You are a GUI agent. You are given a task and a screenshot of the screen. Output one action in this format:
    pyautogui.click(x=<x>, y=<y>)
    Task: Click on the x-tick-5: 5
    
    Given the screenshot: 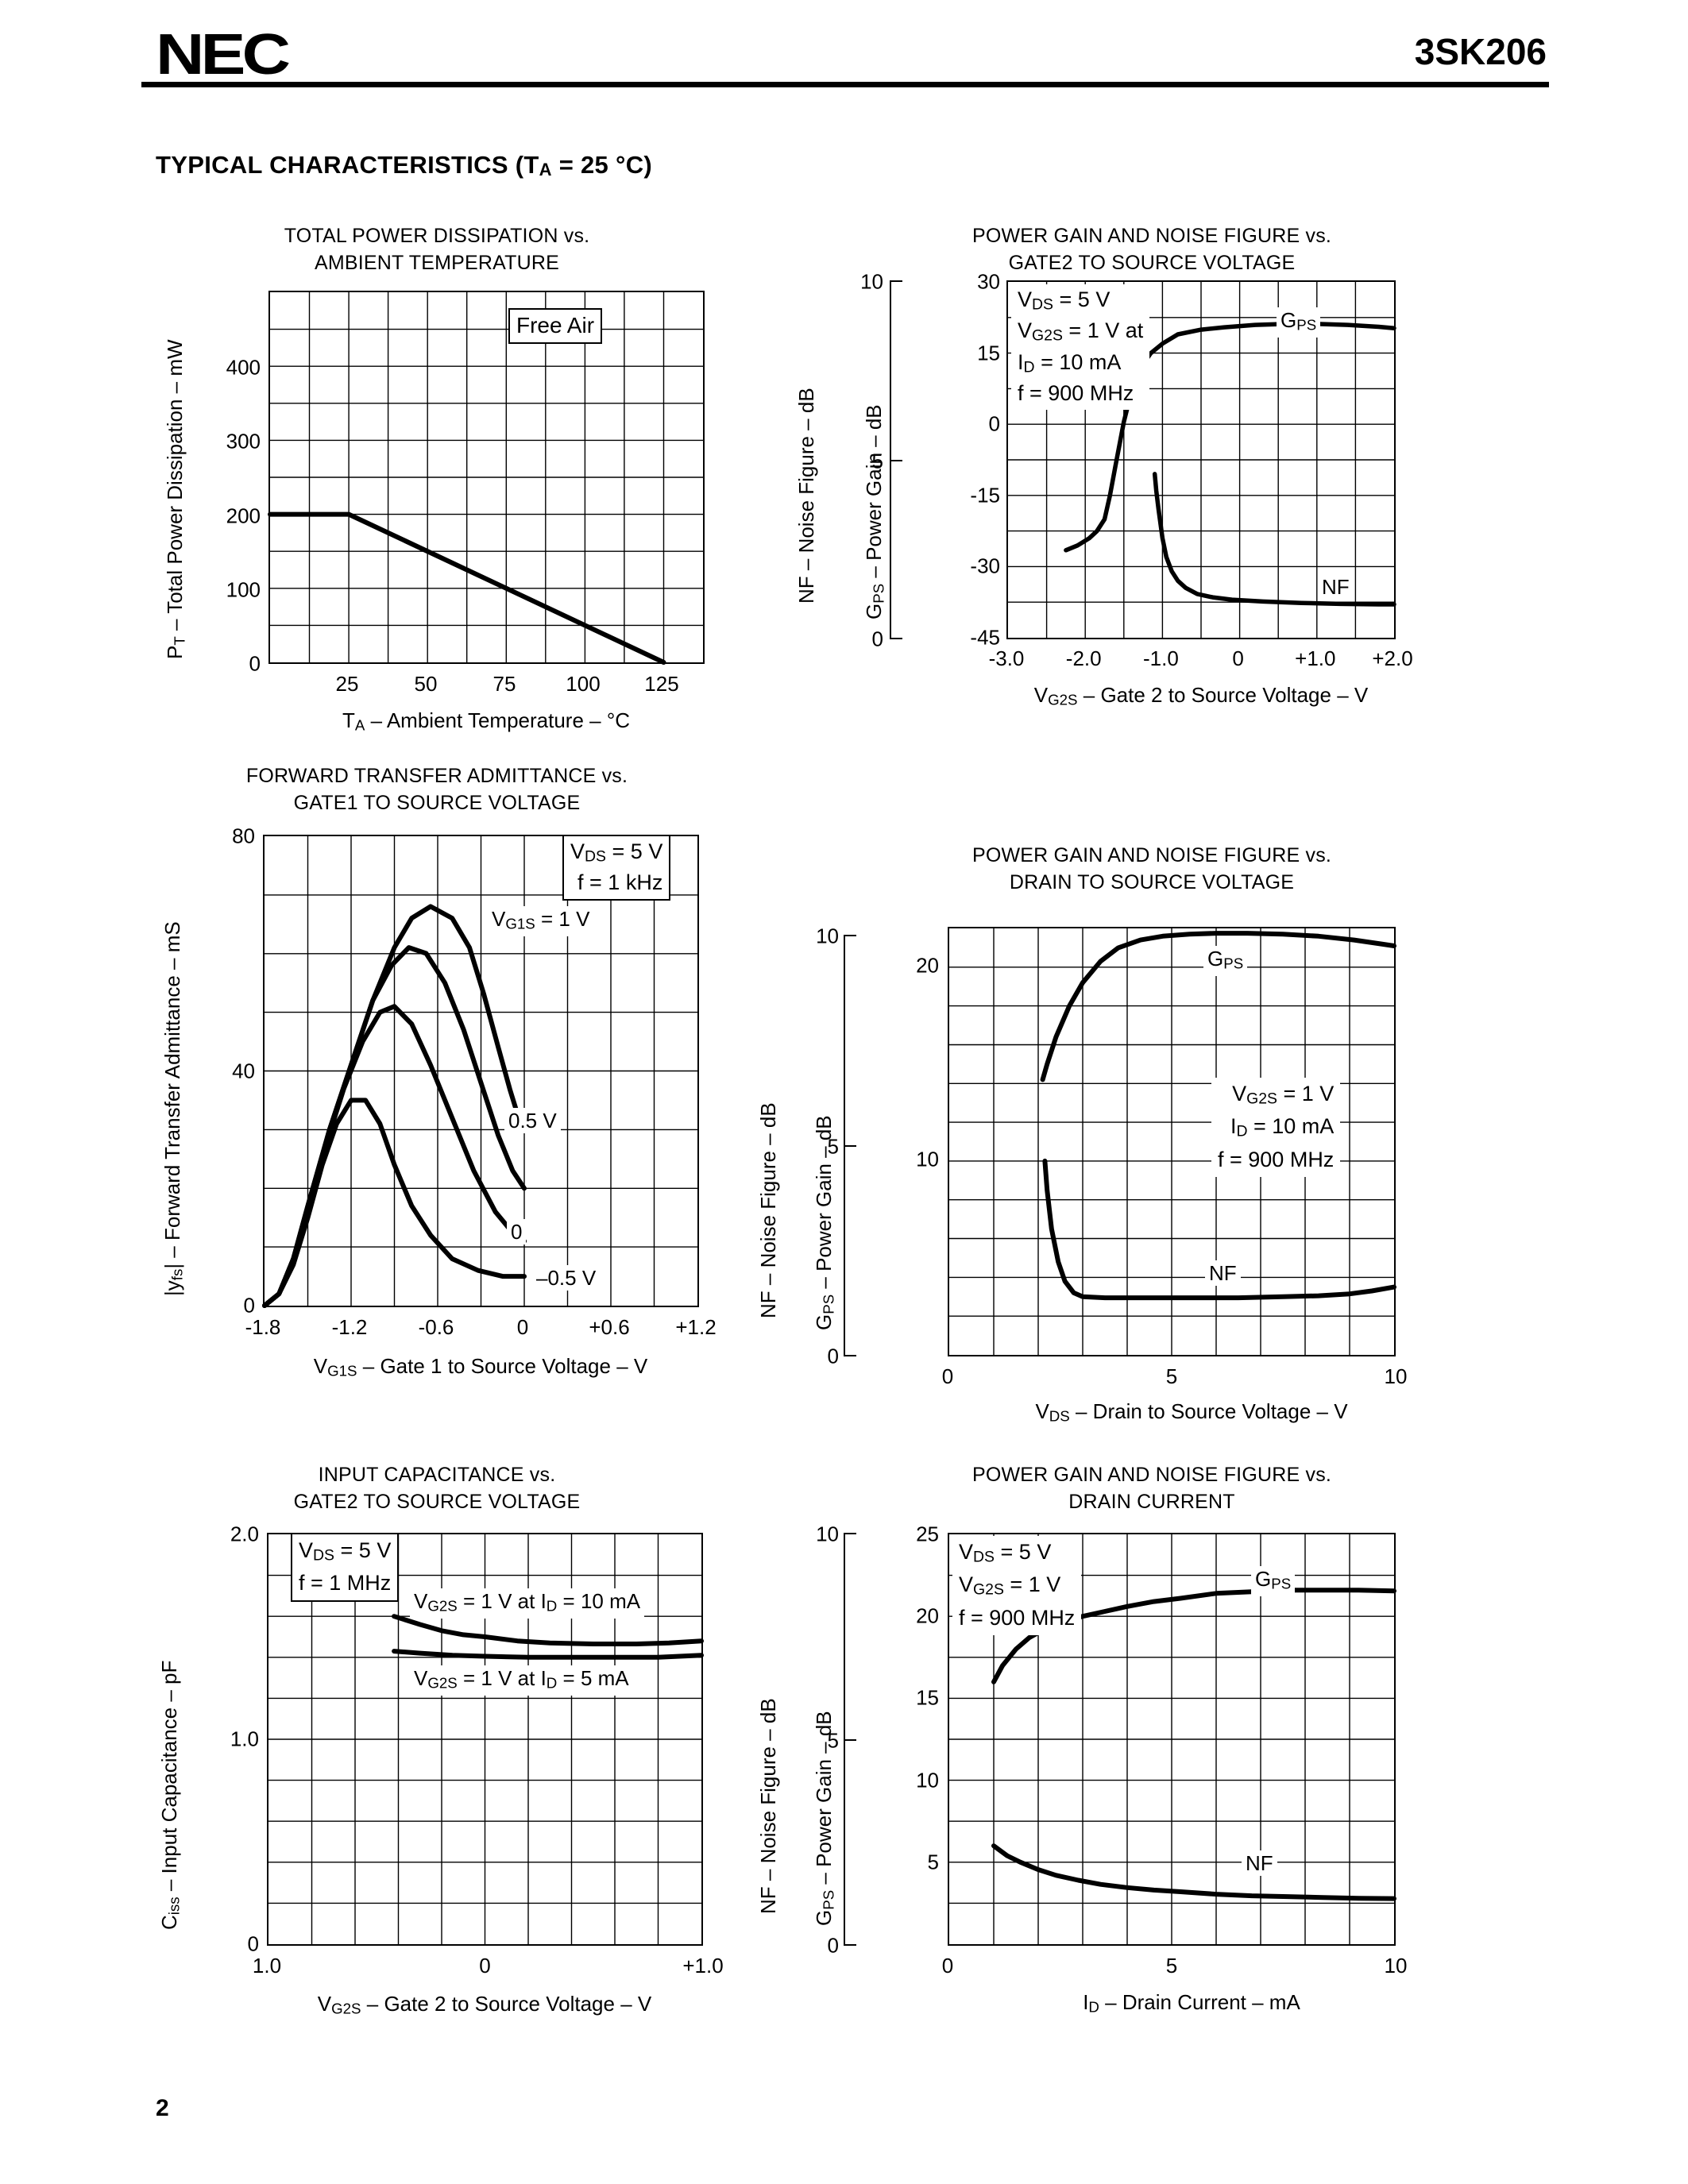 What is the action you would take?
    pyautogui.click(x=1171, y=1966)
    